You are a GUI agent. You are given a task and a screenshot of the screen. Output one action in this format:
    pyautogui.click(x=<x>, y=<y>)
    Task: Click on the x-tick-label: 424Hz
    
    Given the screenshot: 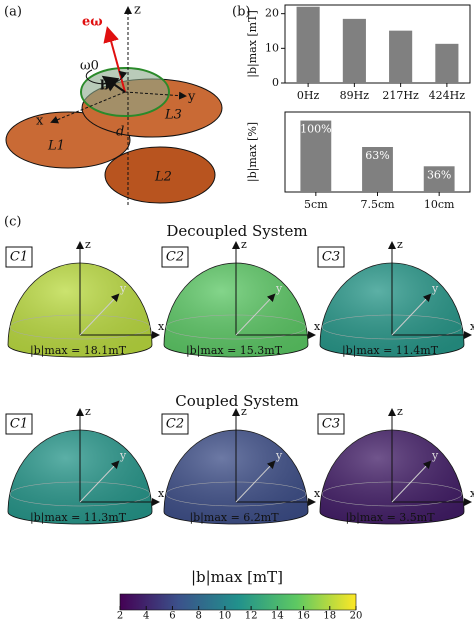 What is the action you would take?
    pyautogui.click(x=447, y=95)
    